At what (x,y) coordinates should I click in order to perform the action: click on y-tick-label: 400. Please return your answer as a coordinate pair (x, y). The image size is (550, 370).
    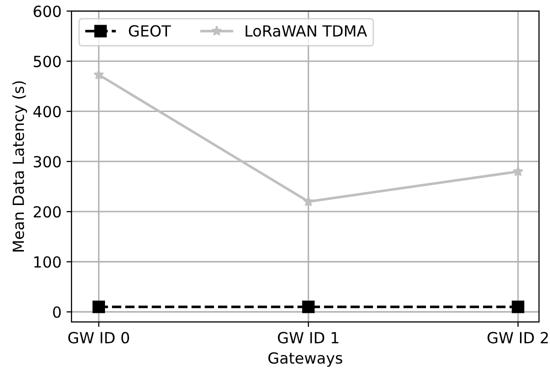
    Looking at the image, I should click on (47, 112).